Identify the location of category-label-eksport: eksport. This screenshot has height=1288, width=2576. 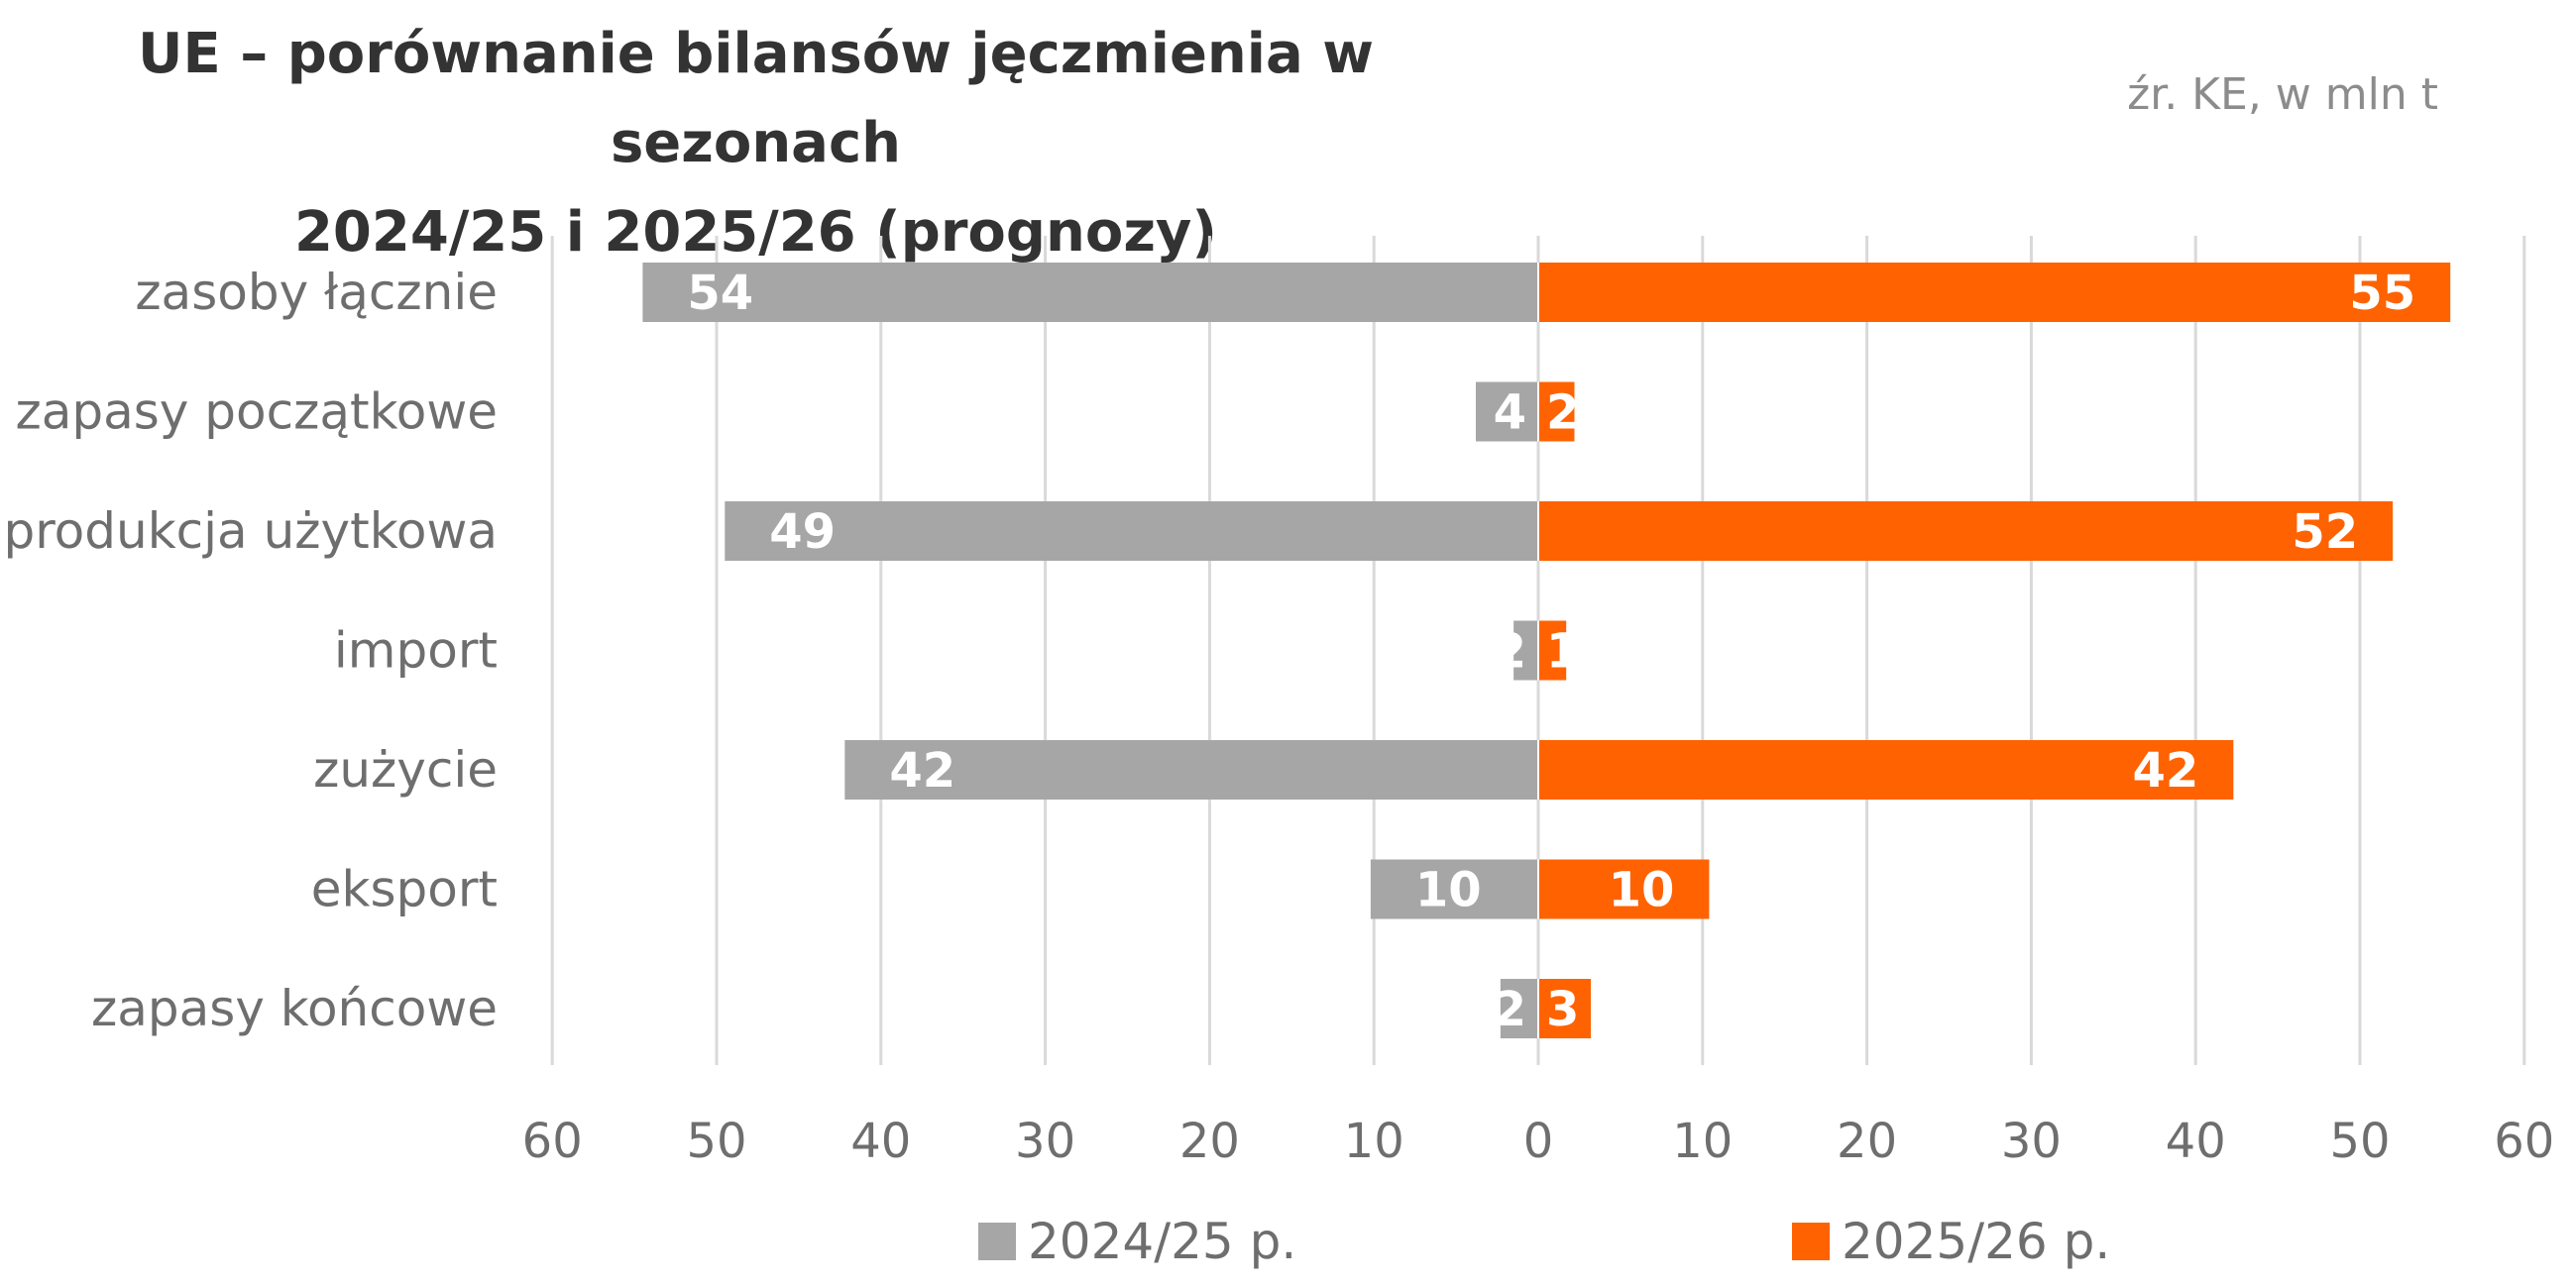
(404, 890).